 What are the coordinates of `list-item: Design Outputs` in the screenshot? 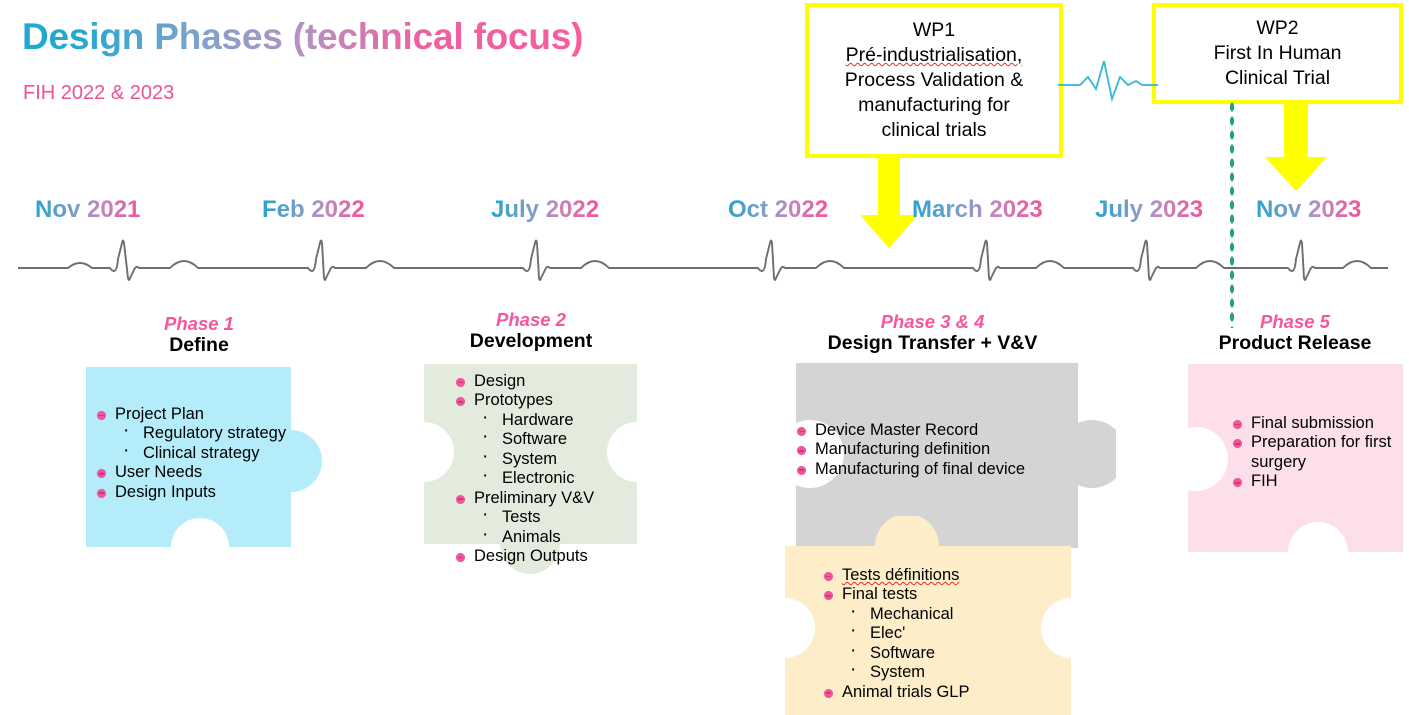 It's located at (560, 556).